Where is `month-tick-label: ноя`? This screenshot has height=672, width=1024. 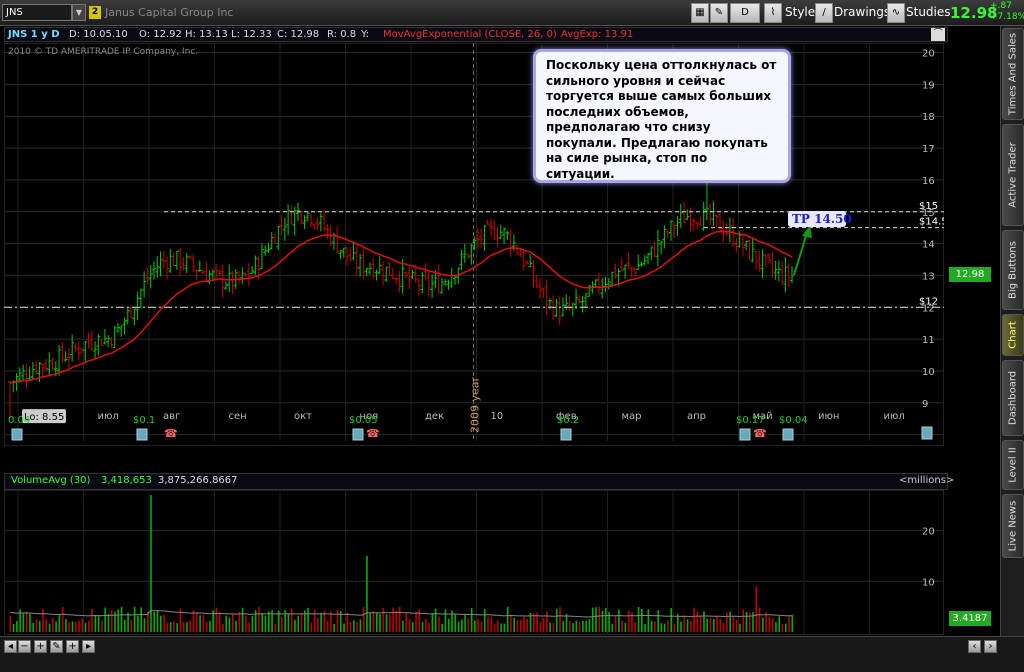 month-tick-label: ноя is located at coordinates (369, 416).